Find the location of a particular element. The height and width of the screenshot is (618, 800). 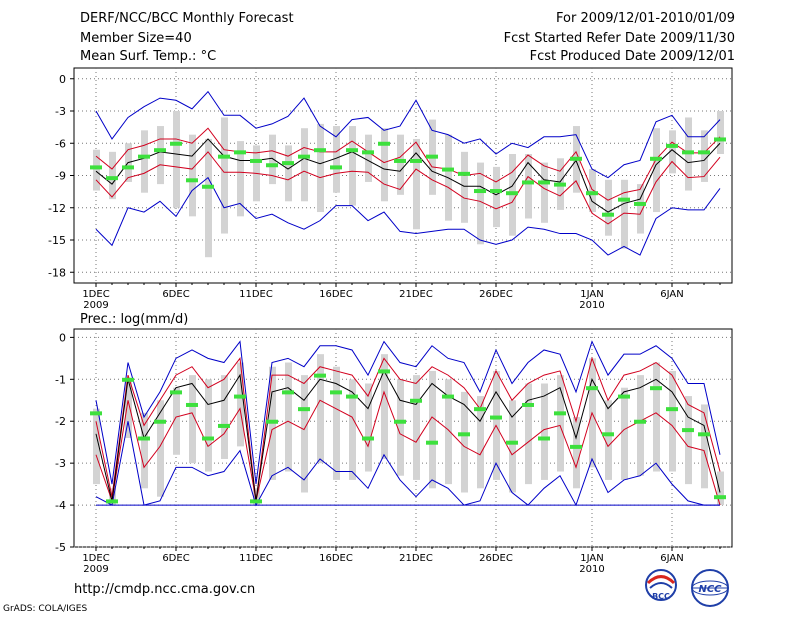

y-tick-label: -5 is located at coordinates (60, 547).